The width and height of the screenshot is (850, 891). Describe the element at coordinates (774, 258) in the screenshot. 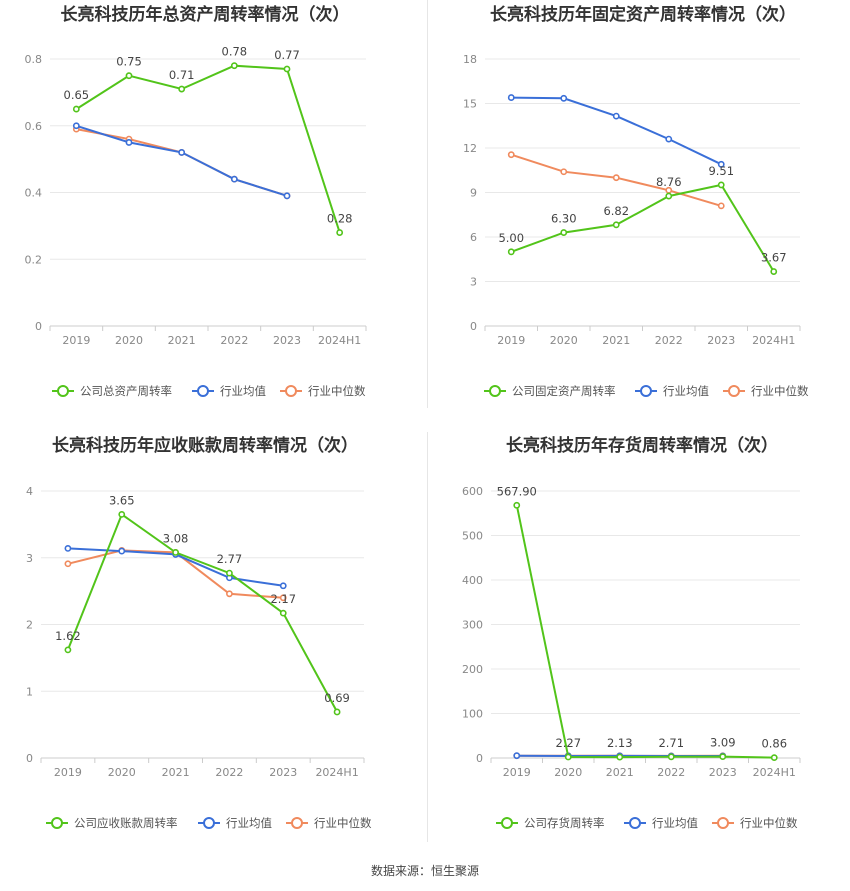

I see `data-label: 3.67` at that location.